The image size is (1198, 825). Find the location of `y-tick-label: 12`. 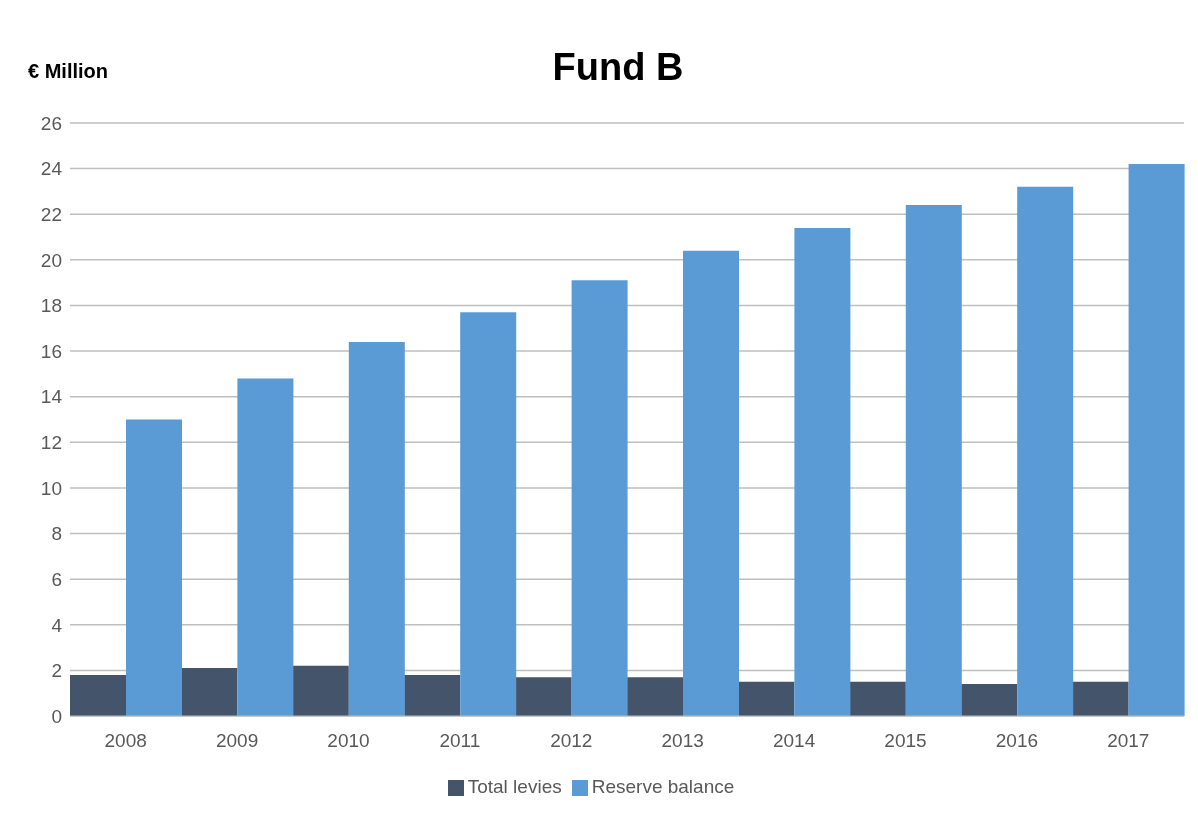

y-tick-label: 12 is located at coordinates (51, 443).